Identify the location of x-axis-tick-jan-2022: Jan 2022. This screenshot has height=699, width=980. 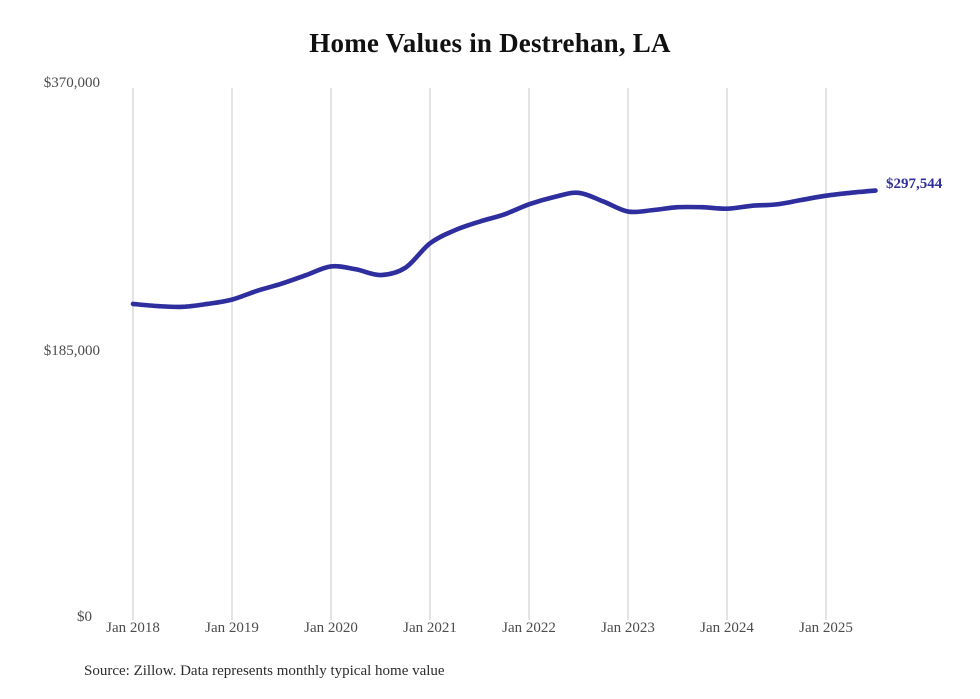
(529, 628).